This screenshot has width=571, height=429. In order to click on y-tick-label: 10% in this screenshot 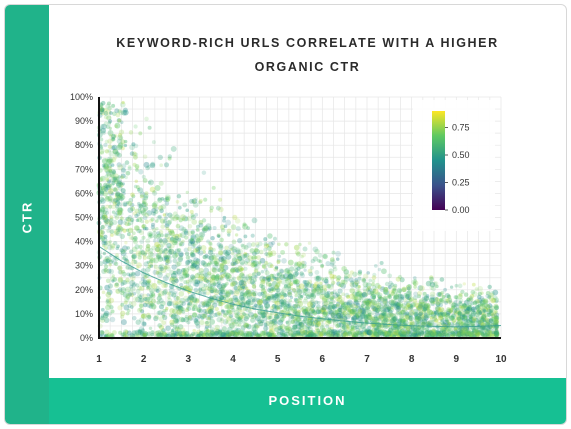, I will do `click(84, 314)`.